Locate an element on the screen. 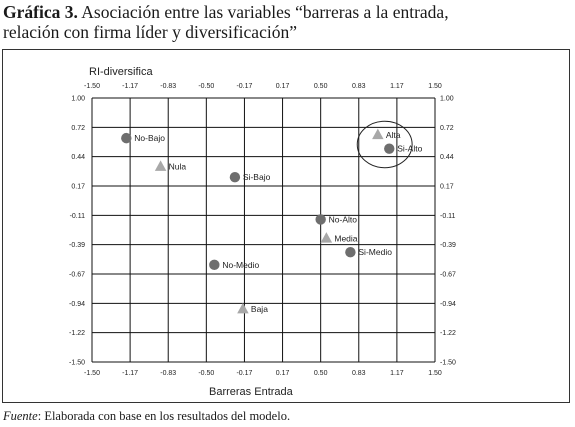 This screenshot has width=575, height=427. y-tick-label-right: -0.11 is located at coordinates (448, 216).